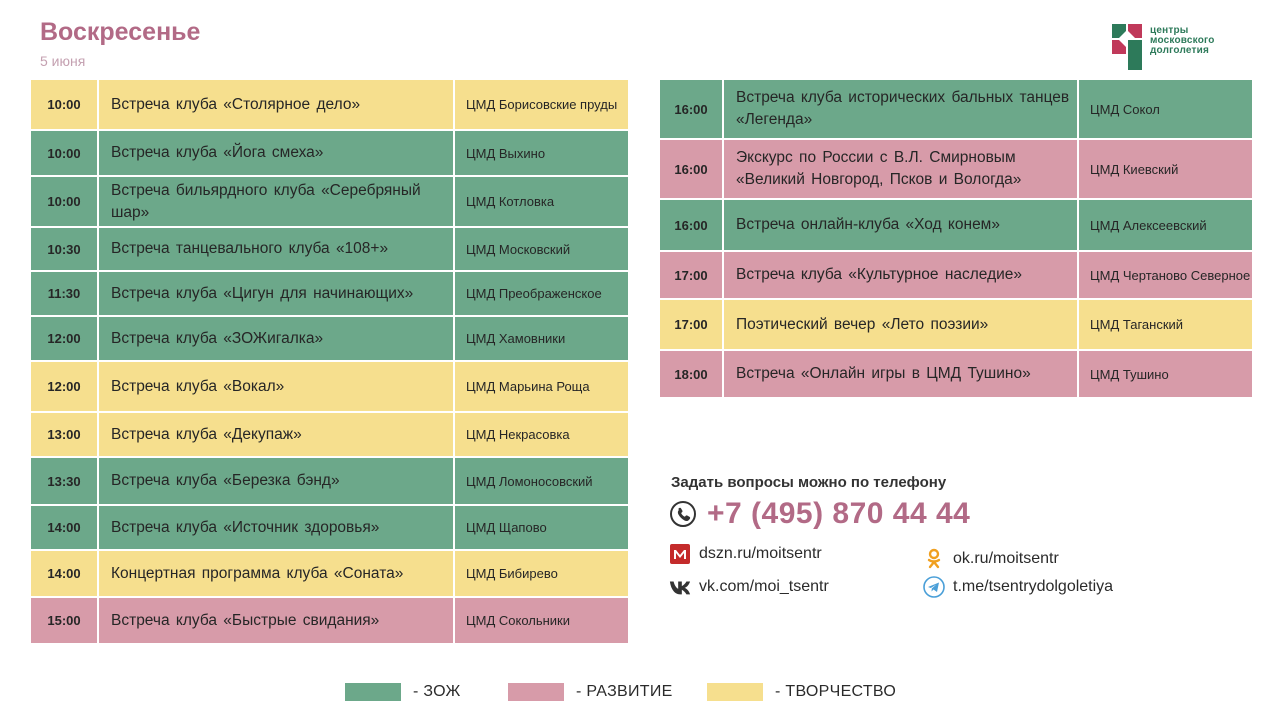 The width and height of the screenshot is (1280, 720). What do you see at coordinates (764, 586) in the screenshot?
I see `vk-link-label: vk.com/moi_tsentr` at bounding box center [764, 586].